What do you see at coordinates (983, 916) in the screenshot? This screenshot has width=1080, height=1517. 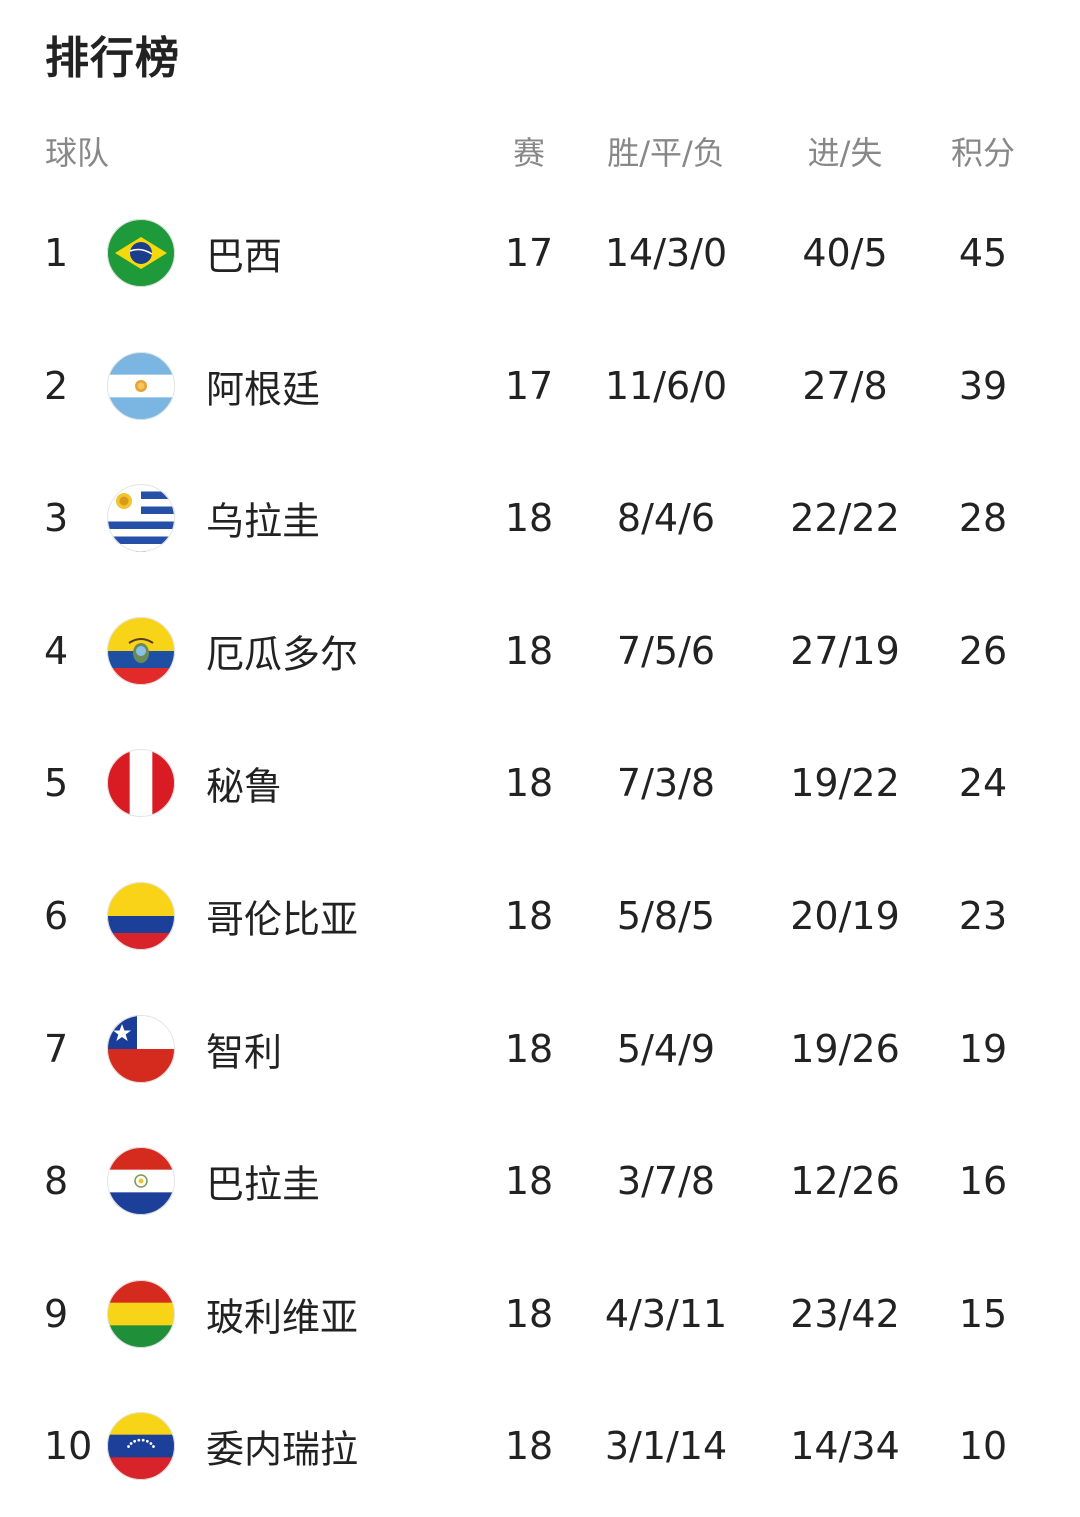 I see `points: 23` at bounding box center [983, 916].